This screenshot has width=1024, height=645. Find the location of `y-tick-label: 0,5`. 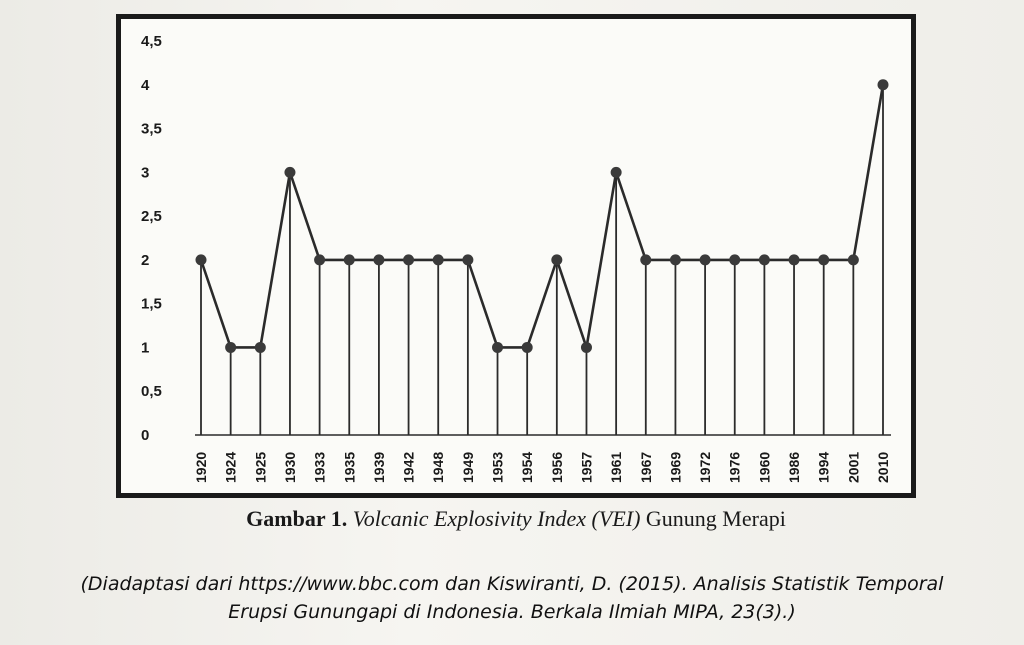

y-tick-label: 0,5 is located at coordinates (151, 391).